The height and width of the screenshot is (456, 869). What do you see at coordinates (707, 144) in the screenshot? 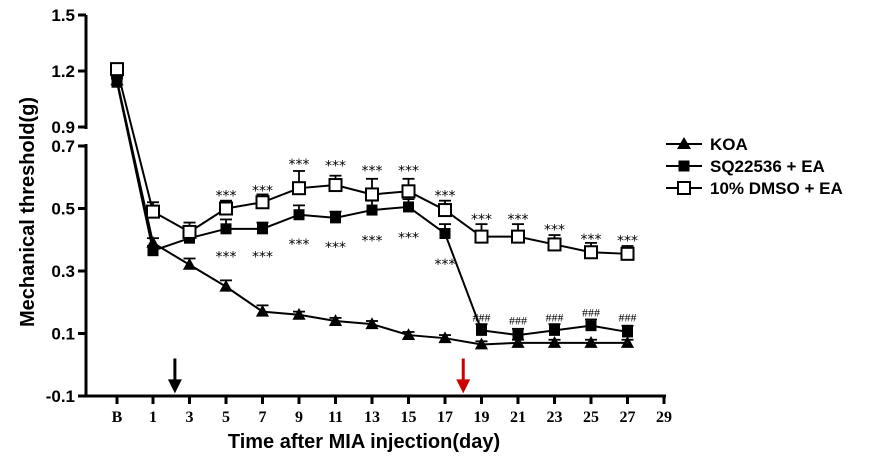
I see `legend-entry: KOA` at bounding box center [707, 144].